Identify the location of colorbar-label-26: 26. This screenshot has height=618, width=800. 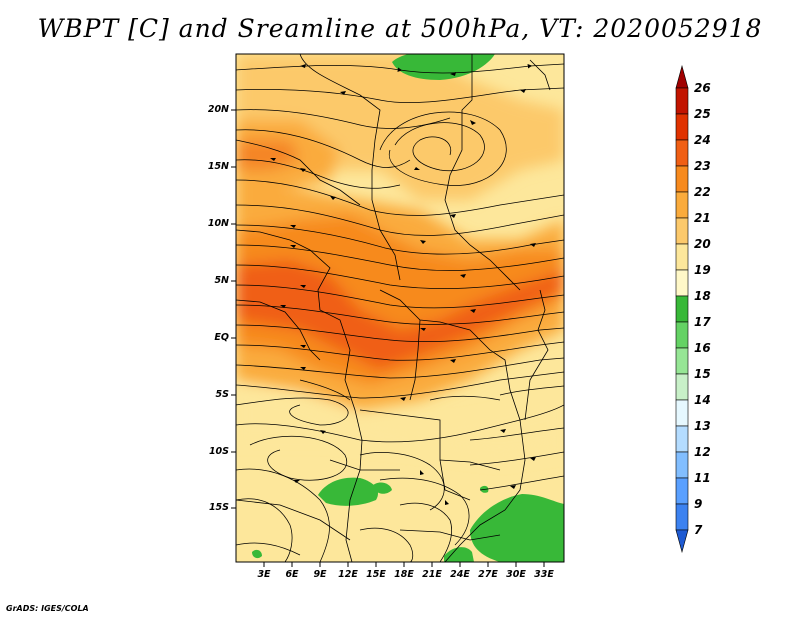
(702, 88).